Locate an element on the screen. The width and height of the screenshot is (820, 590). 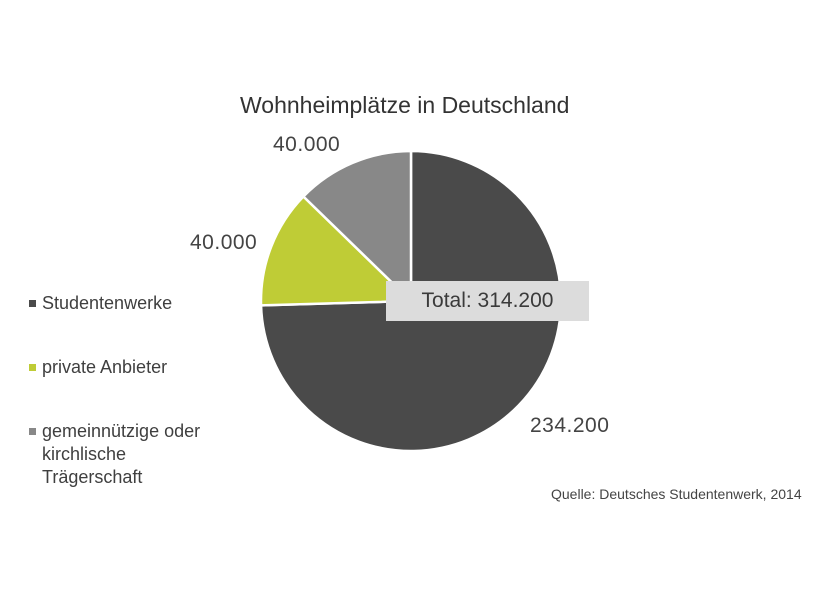
legend-item-private-anbieter: private Anbieter is located at coordinates (137, 367).